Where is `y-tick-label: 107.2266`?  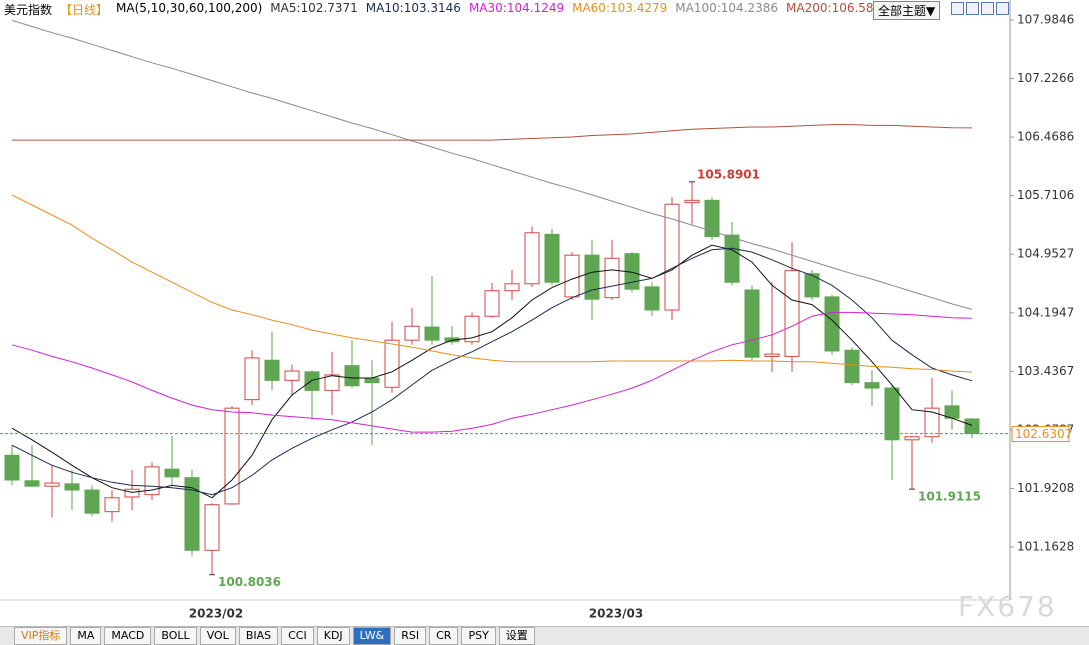
y-tick-label: 107.2266 is located at coordinates (1045, 78).